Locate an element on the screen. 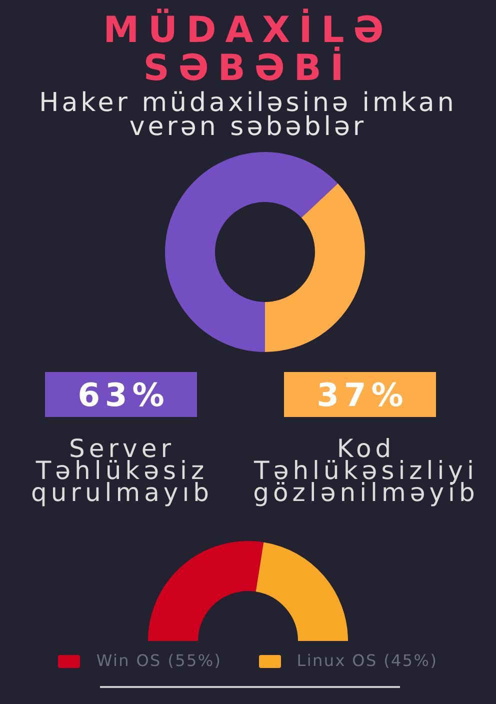  data-label: 37% is located at coordinates (362, 395).